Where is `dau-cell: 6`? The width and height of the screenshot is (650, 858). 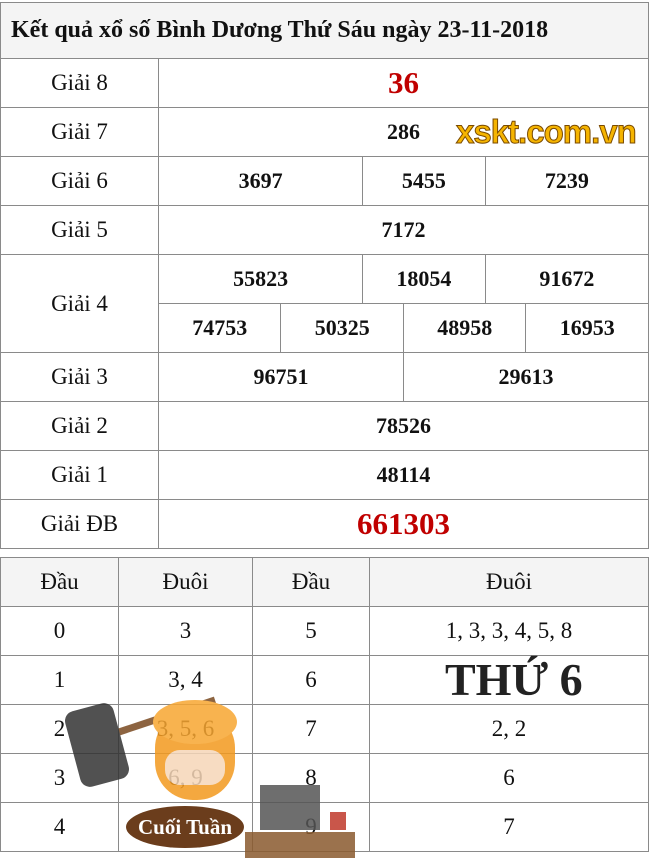 dau-cell: 6 is located at coordinates (311, 680).